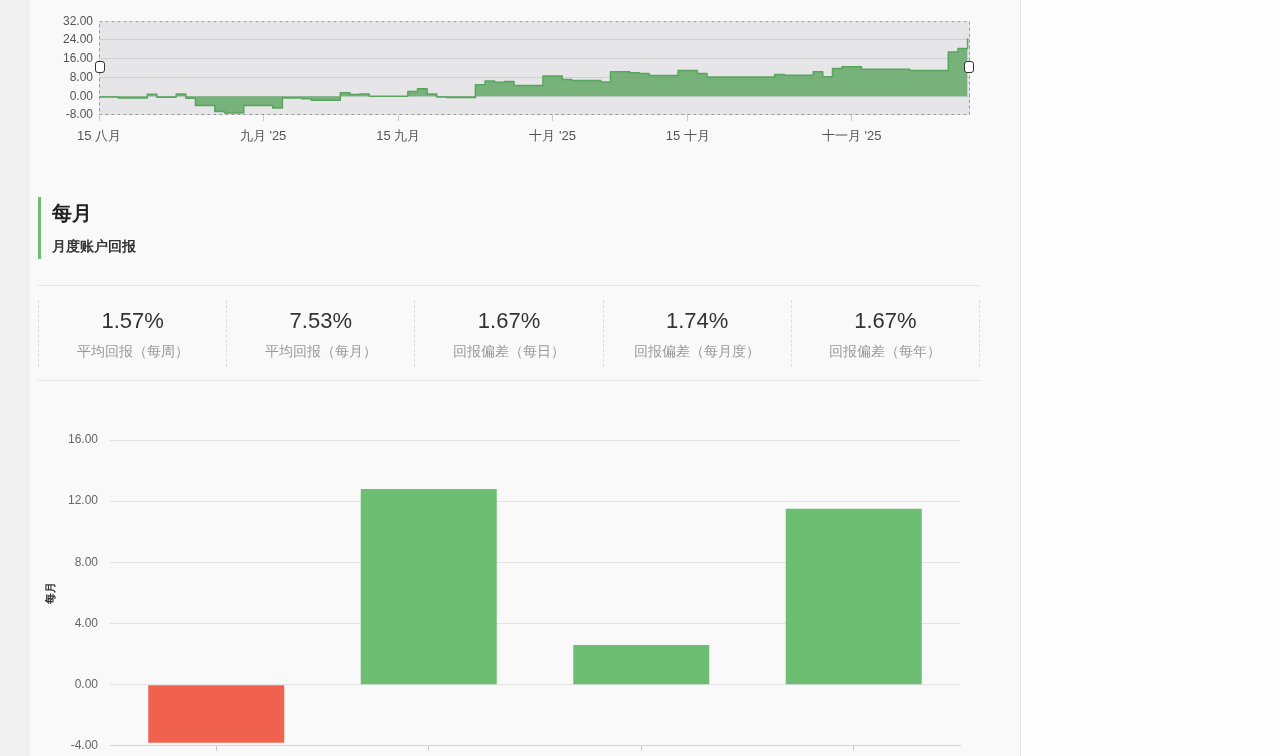 The width and height of the screenshot is (1280, 756). What do you see at coordinates (132, 320) in the screenshot?
I see `text: 1.57%` at bounding box center [132, 320].